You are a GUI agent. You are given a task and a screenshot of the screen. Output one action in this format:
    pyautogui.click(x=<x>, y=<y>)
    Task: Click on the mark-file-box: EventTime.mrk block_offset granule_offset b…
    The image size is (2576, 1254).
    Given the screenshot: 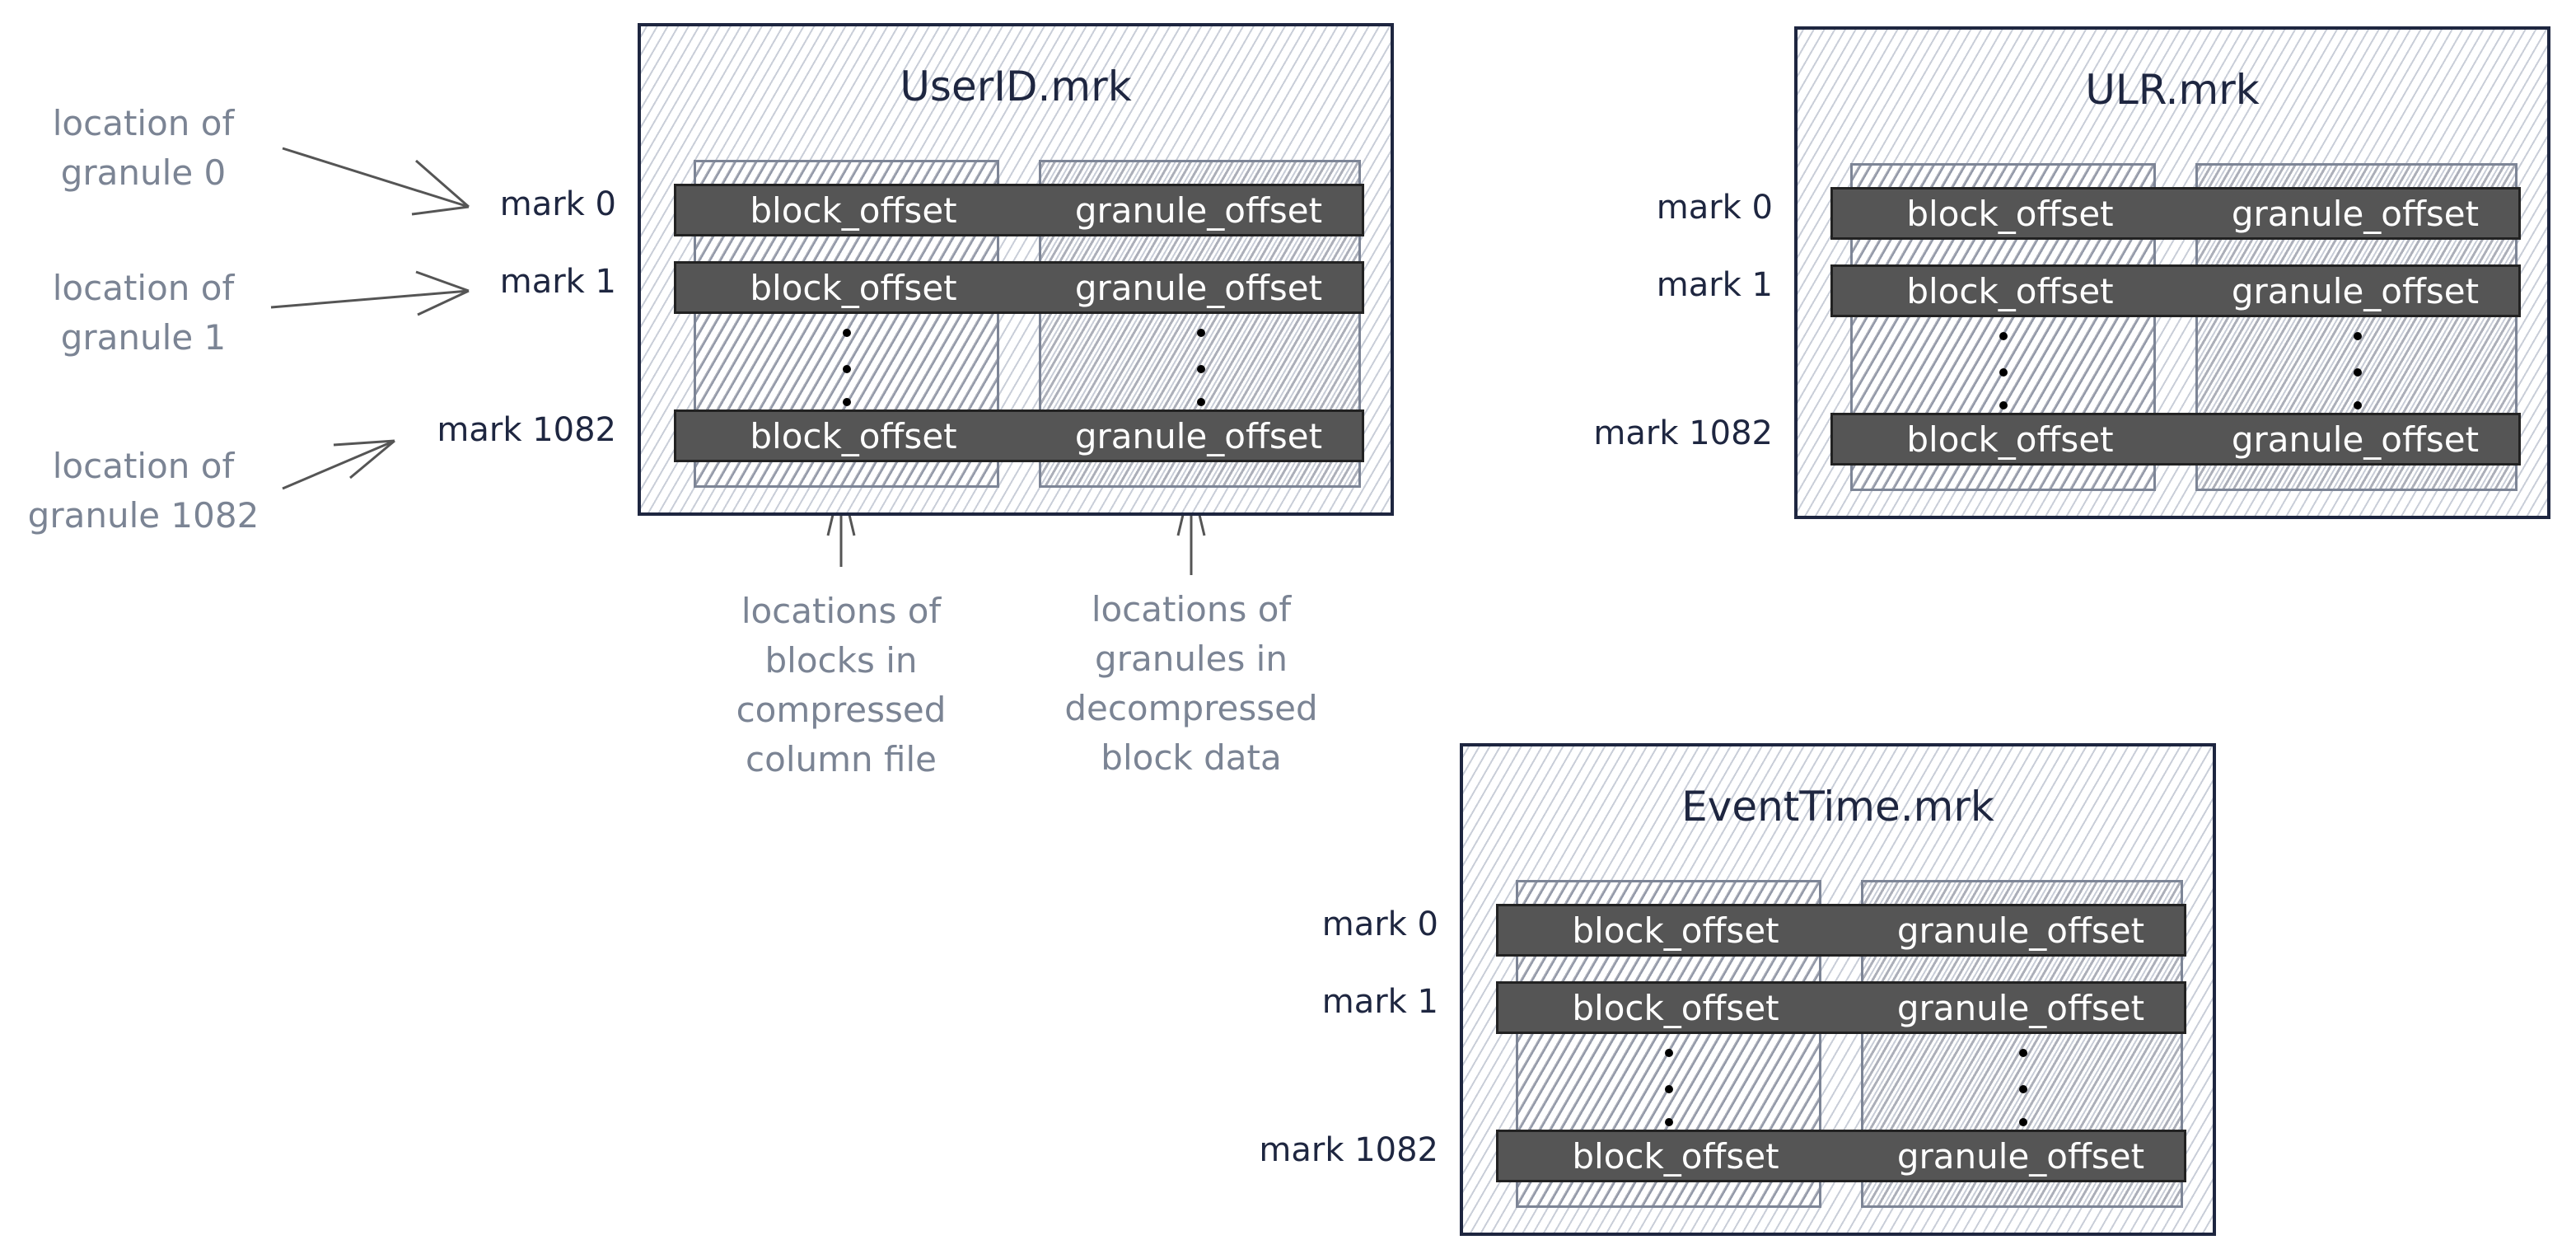 What is the action you would take?
    pyautogui.click(x=1838, y=989)
    